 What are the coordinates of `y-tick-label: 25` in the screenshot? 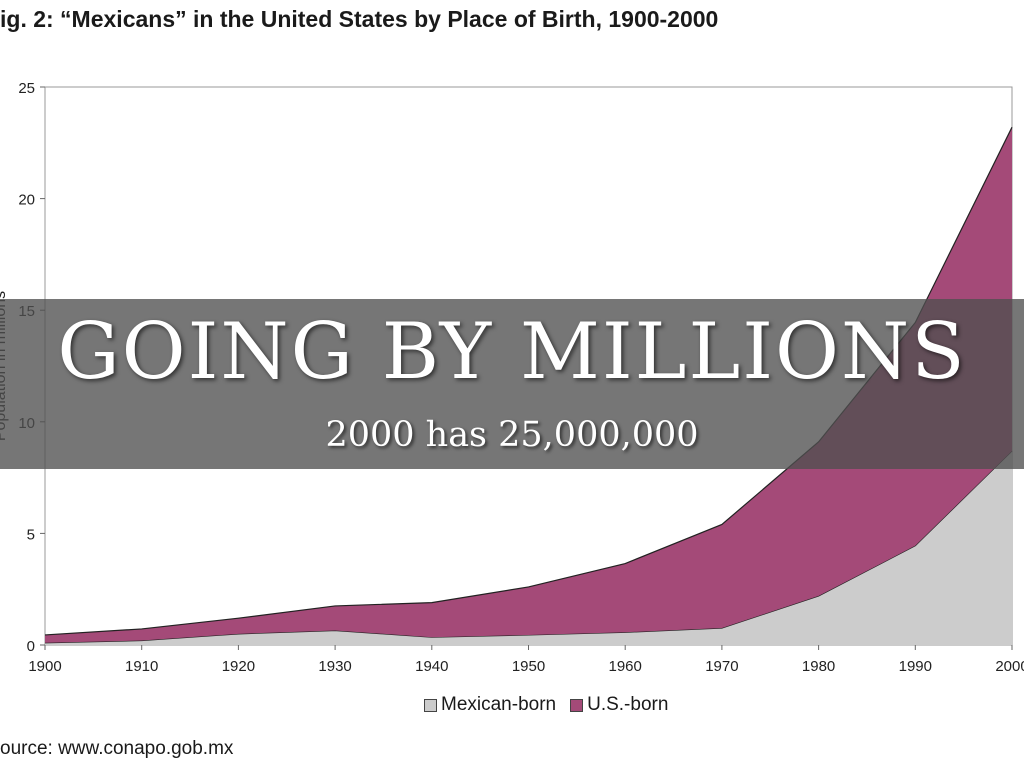 It's located at (26, 88).